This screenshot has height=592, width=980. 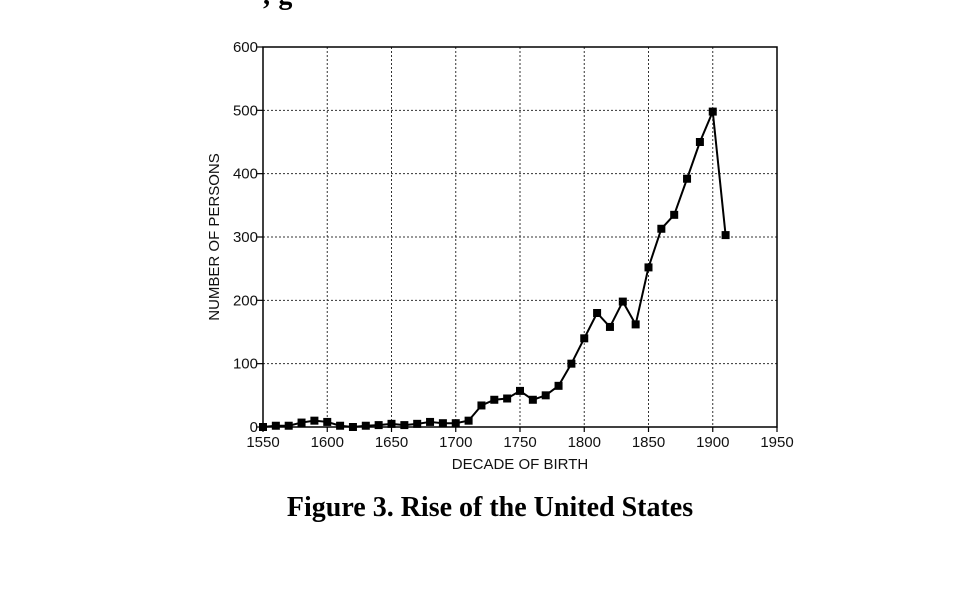 I want to click on x-axis: 1550 1600 1650 1700 1750 1800 1850 1900 1950, so click(x=520, y=439).